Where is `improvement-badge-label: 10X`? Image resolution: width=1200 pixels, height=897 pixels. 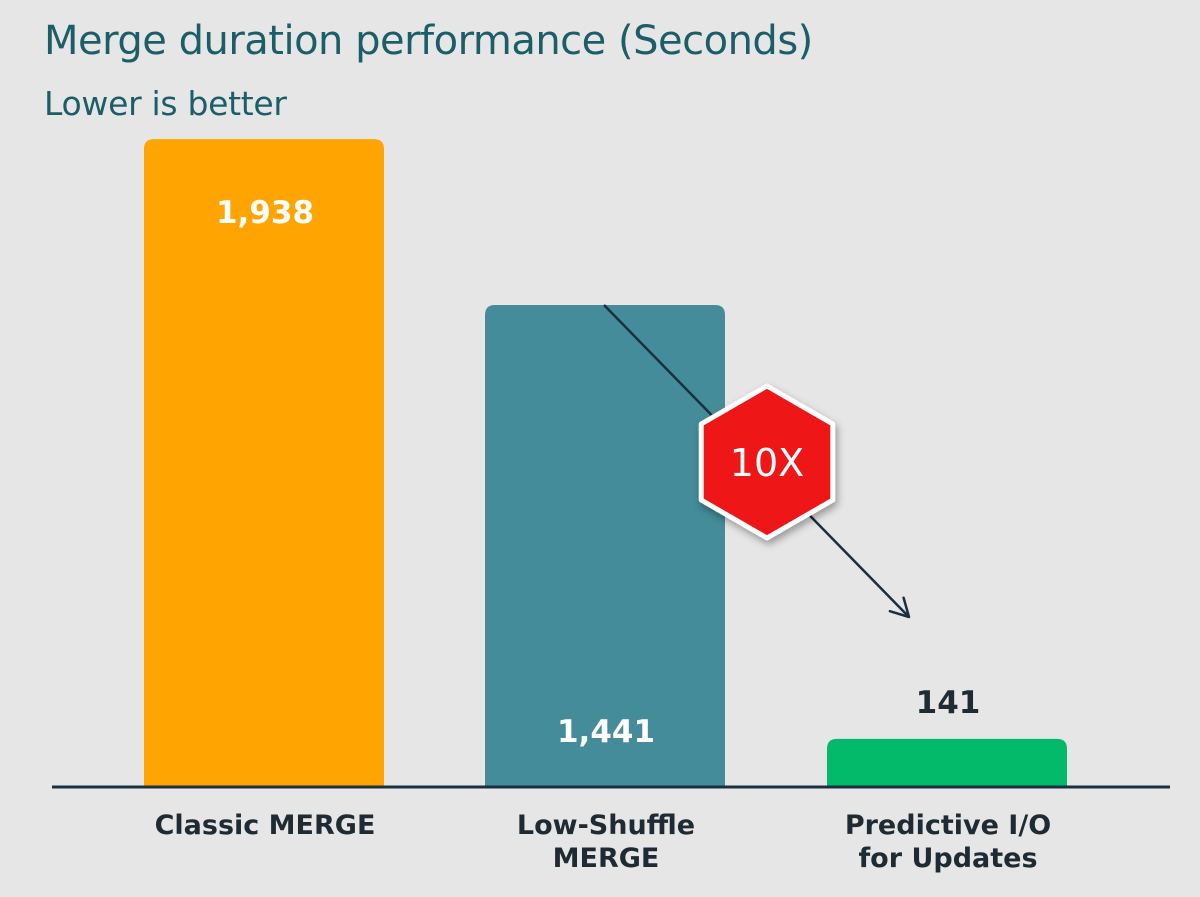 improvement-badge-label: 10X is located at coordinates (767, 463).